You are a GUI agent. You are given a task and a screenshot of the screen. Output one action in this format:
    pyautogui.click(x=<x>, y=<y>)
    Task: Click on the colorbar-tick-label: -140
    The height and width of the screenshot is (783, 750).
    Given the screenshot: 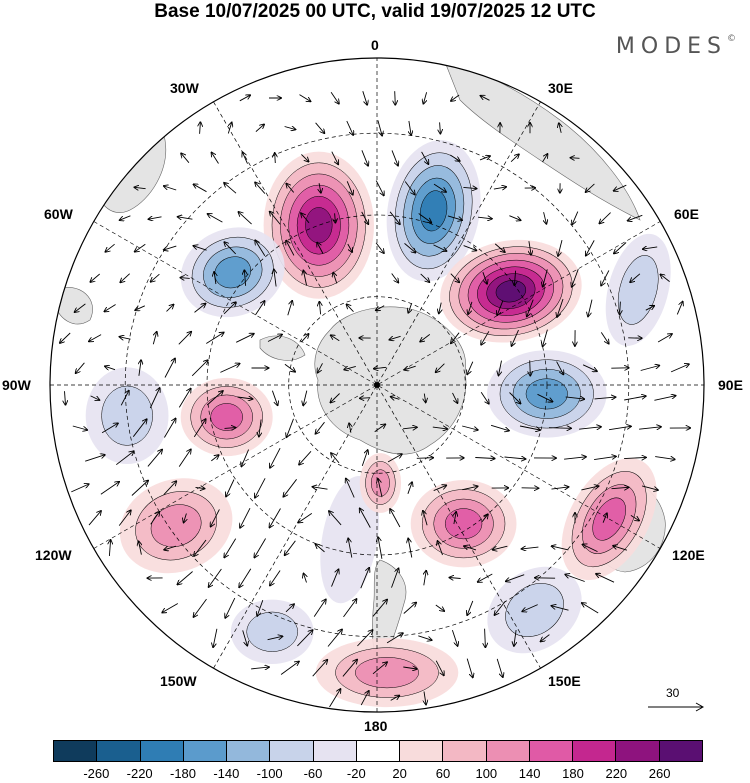 What is the action you would take?
    pyautogui.click(x=226, y=773)
    